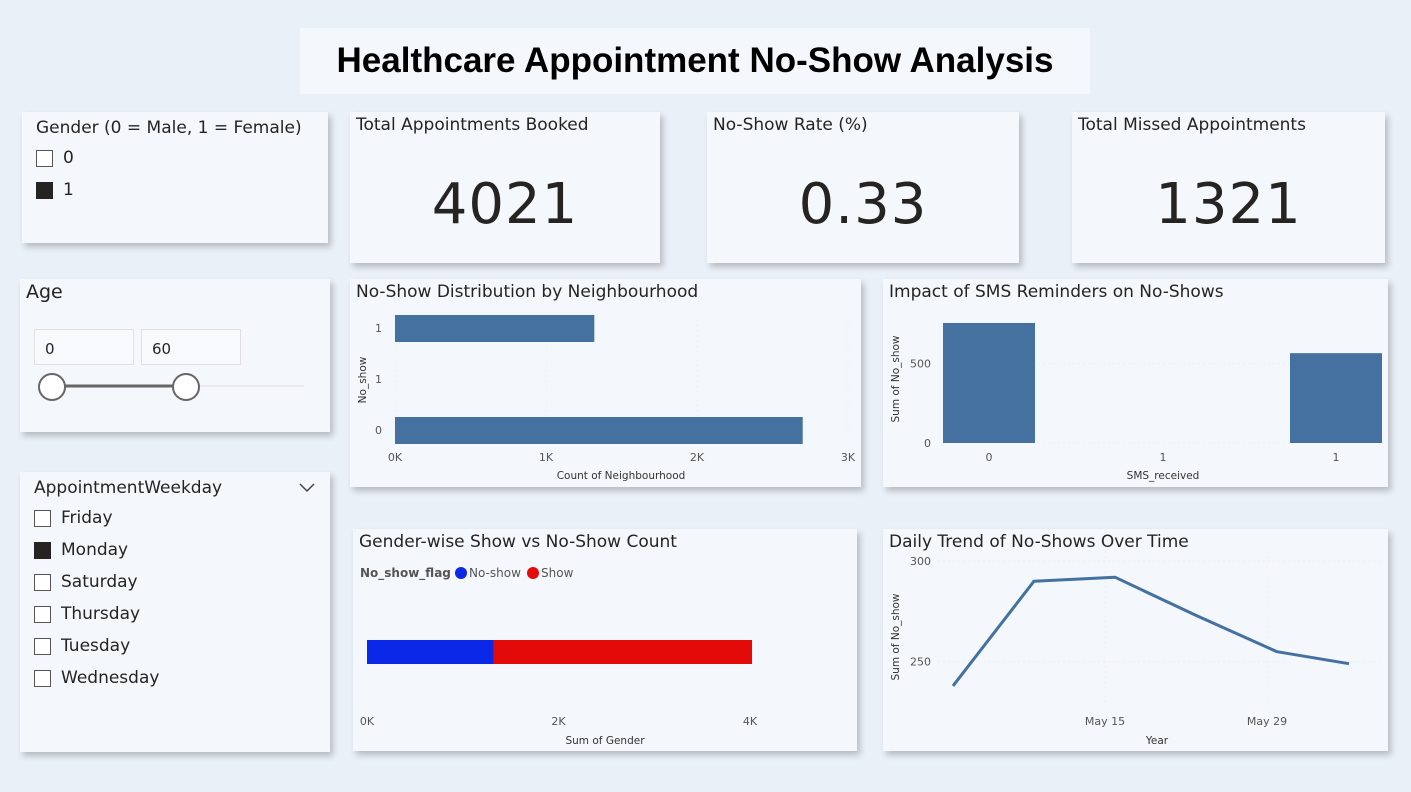  What do you see at coordinates (518, 542) in the screenshot?
I see `chart-title: Gender-wise Show vs No-Show Count` at bounding box center [518, 542].